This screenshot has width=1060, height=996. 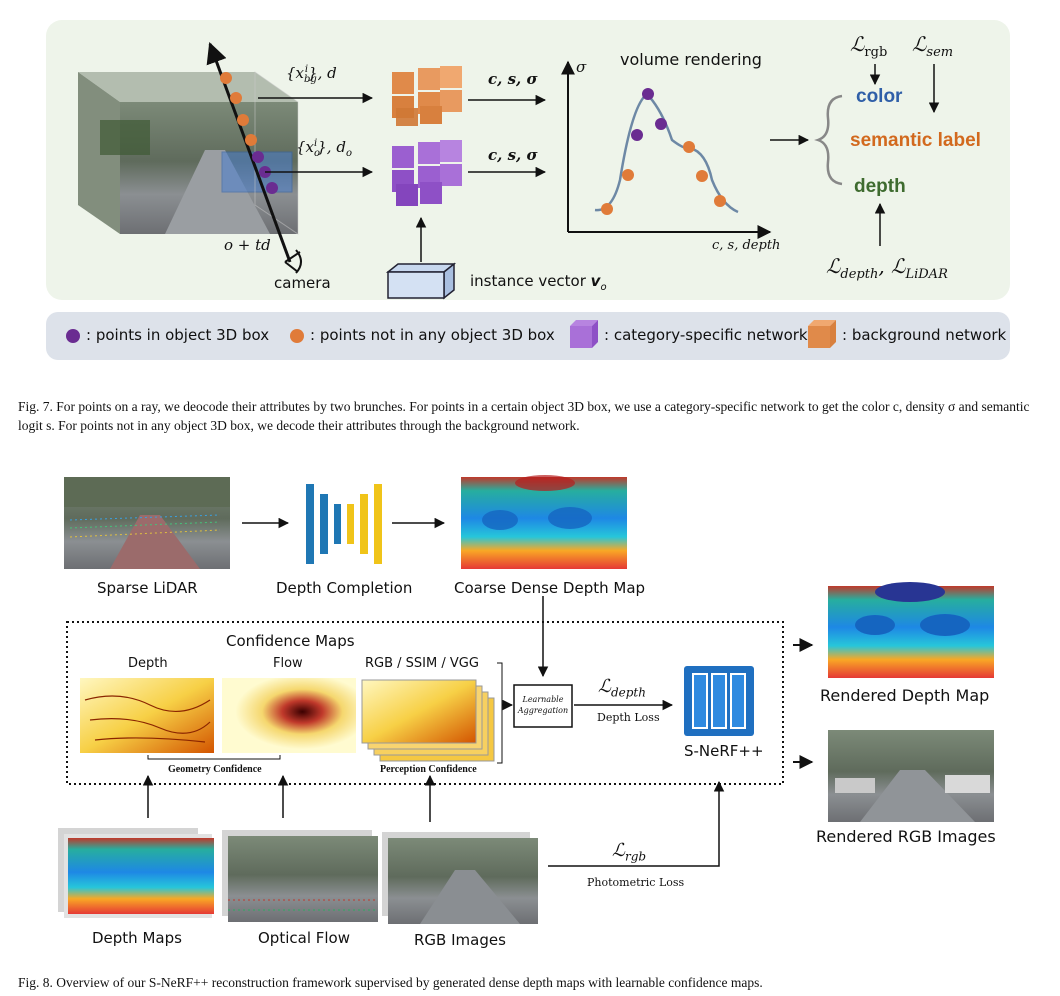 I want to click on sigma-axis-label: σ, so click(x=581, y=67).